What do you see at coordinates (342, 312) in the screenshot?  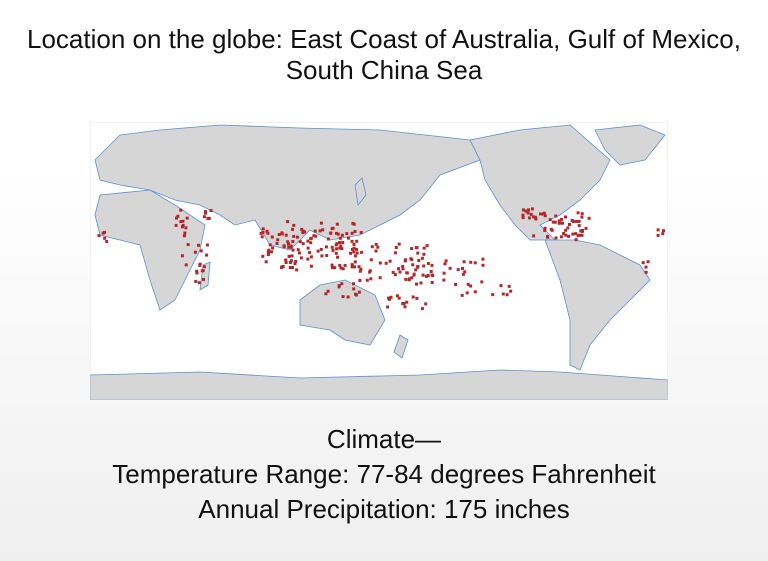 I see `australia` at bounding box center [342, 312].